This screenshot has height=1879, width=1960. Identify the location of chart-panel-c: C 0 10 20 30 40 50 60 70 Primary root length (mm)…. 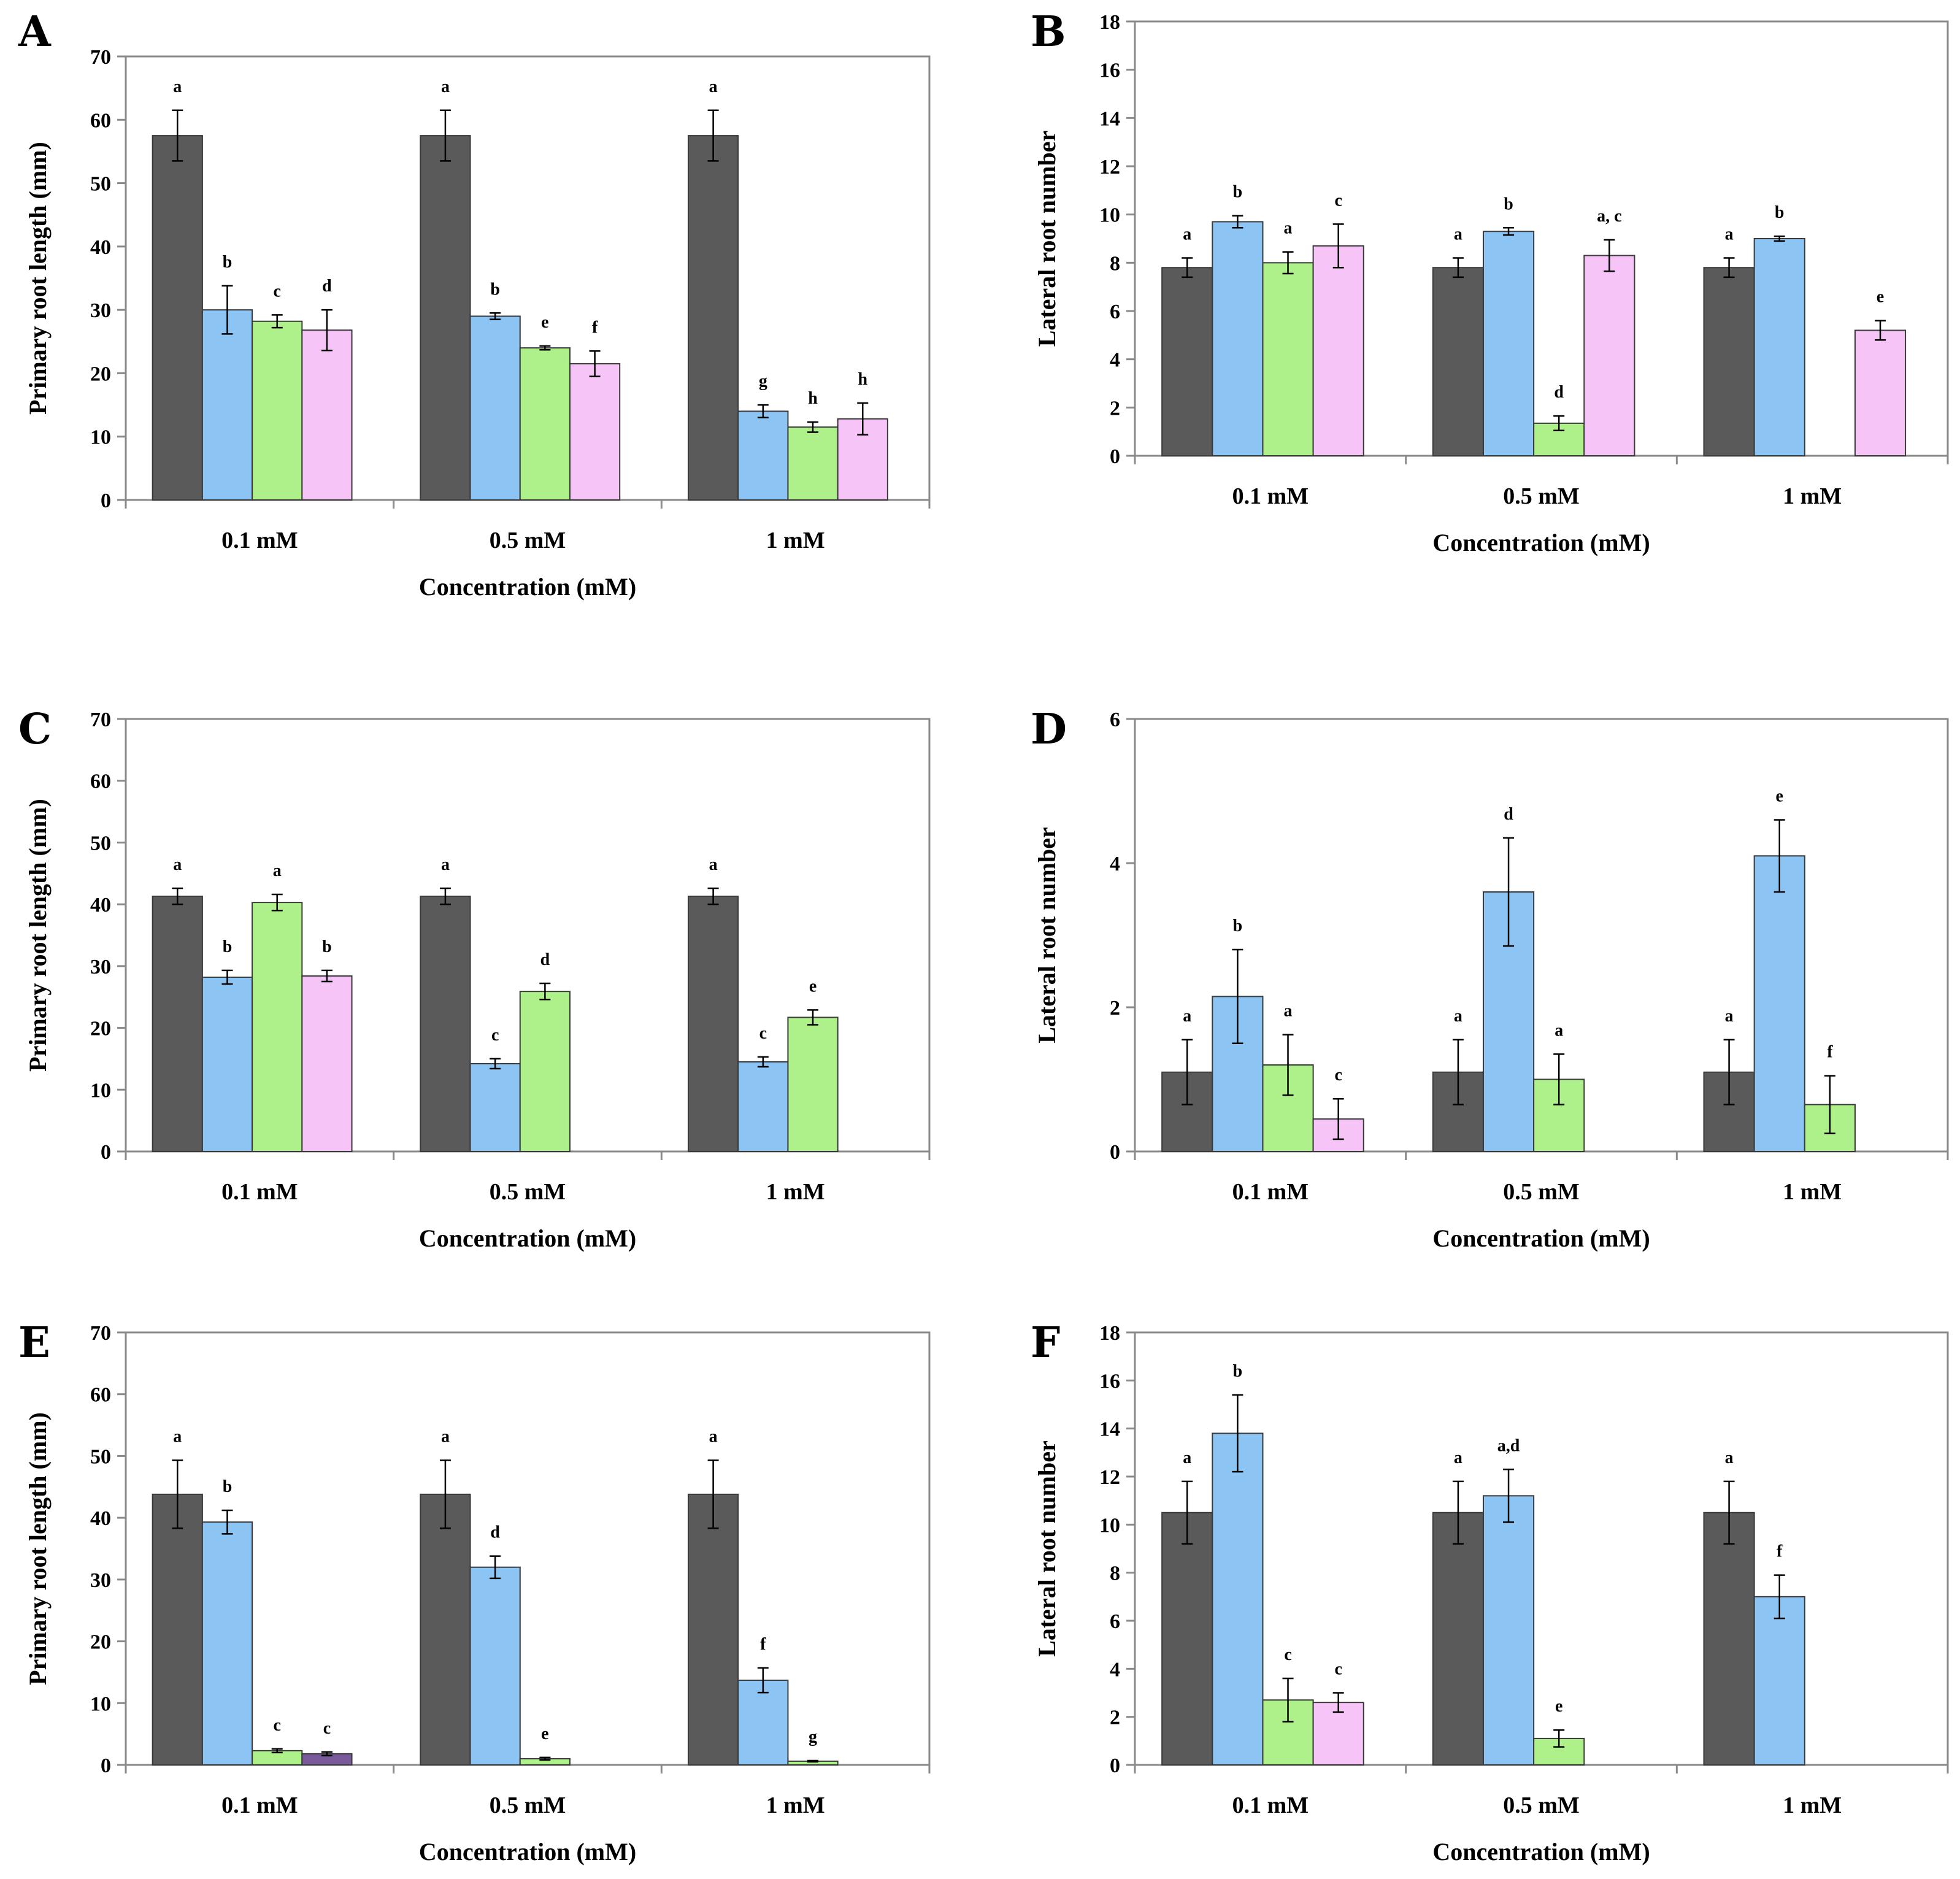
(474, 978).